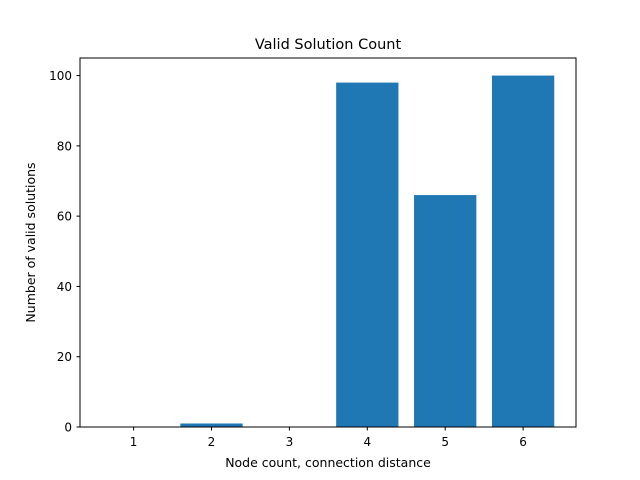 This screenshot has width=640, height=480. I want to click on x-tick-label: 5, so click(445, 442).